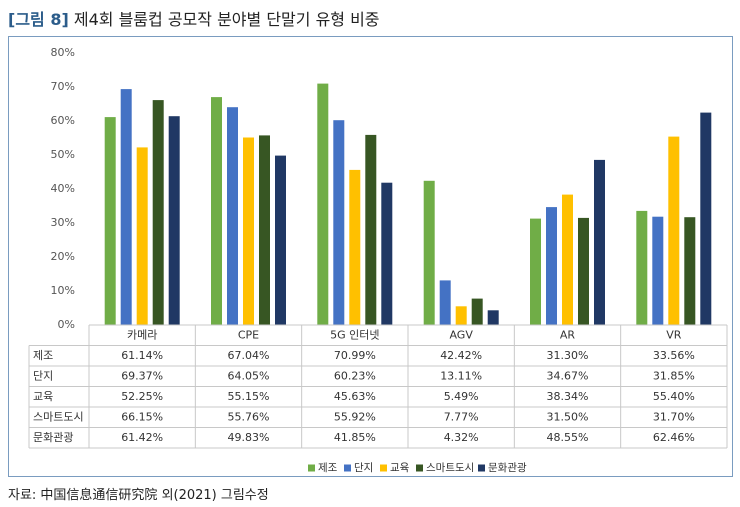 Image resolution: width=740 pixels, height=507 pixels. What do you see at coordinates (355, 396) in the screenshot?
I see `data-label: 45.63%` at bounding box center [355, 396].